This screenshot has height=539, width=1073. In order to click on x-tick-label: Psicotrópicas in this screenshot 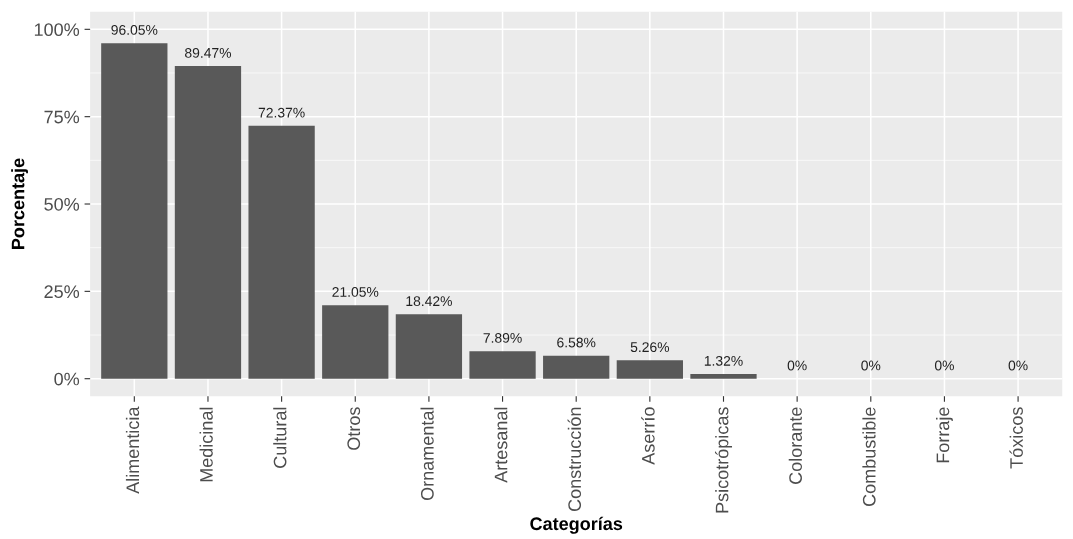, I will do `click(723, 460)`.